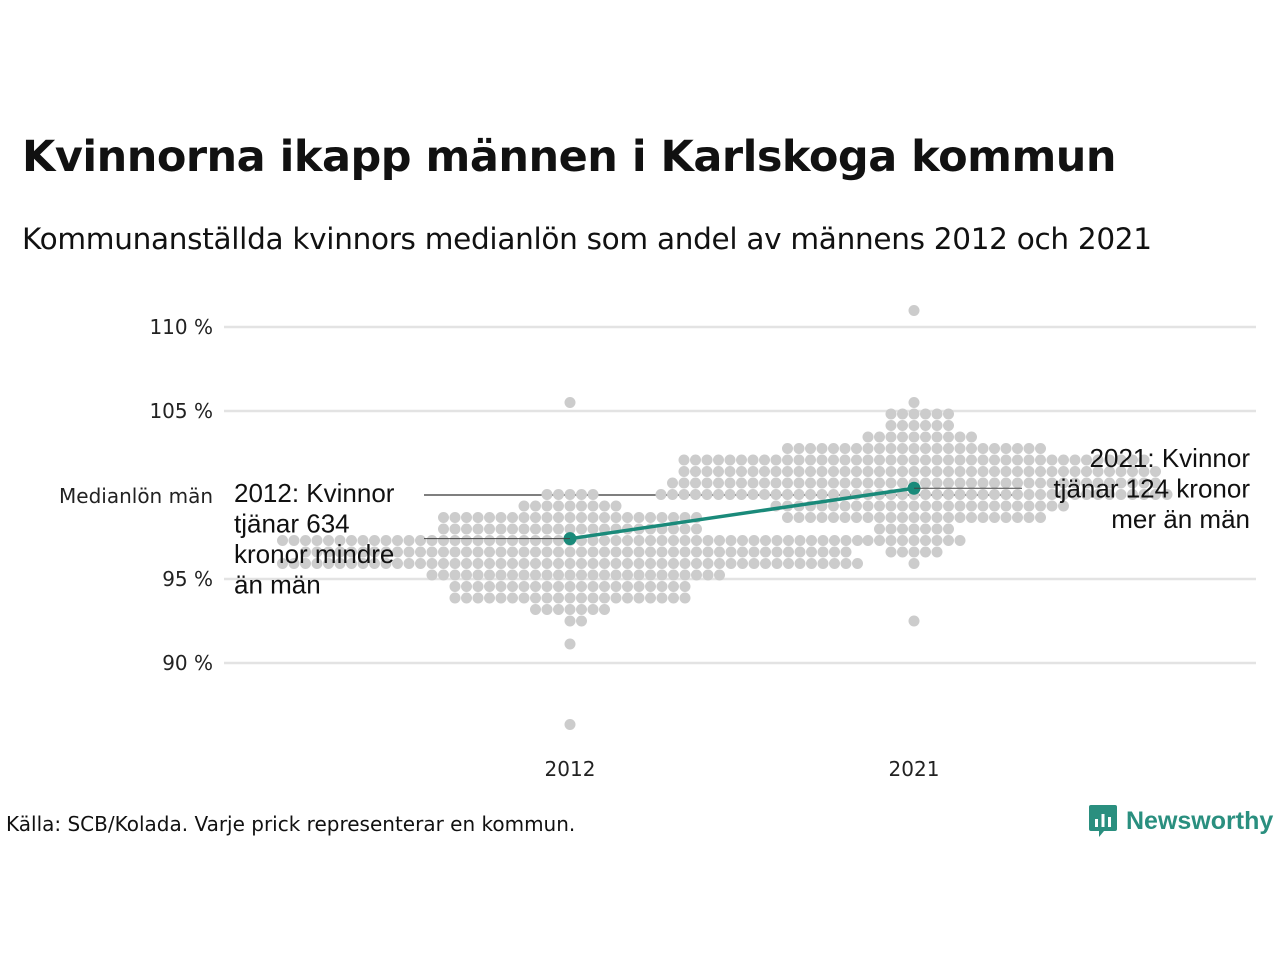 The height and width of the screenshot is (960, 1280). Describe the element at coordinates (914, 769) in the screenshot. I see `x-tick-label: 2021` at that location.